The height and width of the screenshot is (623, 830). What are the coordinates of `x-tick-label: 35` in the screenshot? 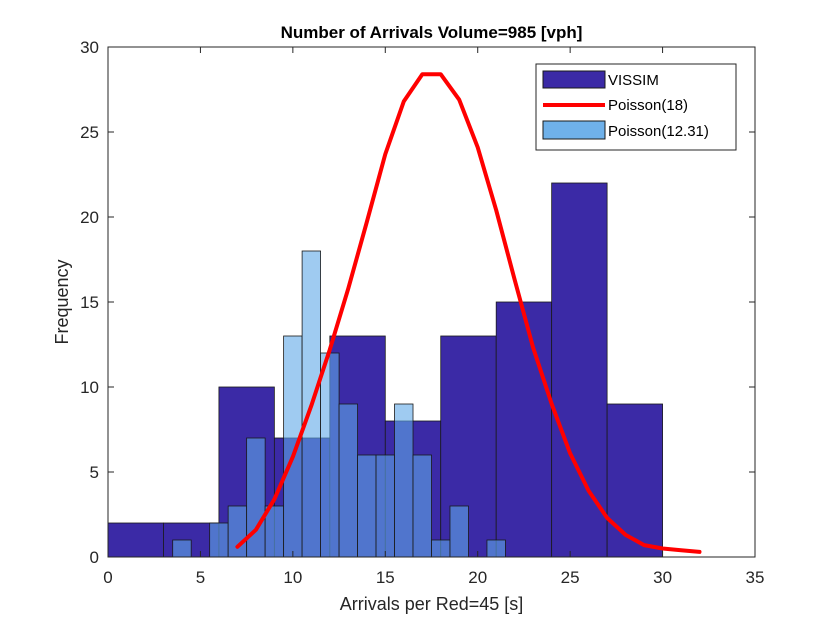 It's located at (755, 577).